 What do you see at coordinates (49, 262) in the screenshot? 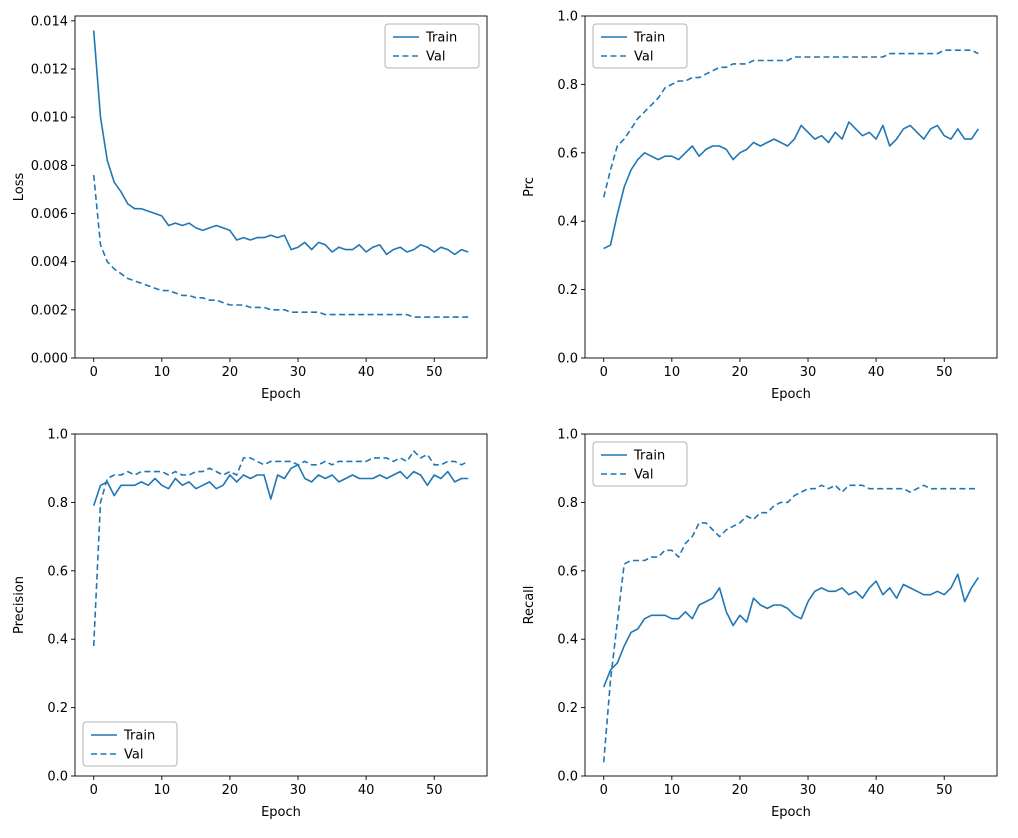
I see `y-tick-label: 0.004` at bounding box center [49, 262].